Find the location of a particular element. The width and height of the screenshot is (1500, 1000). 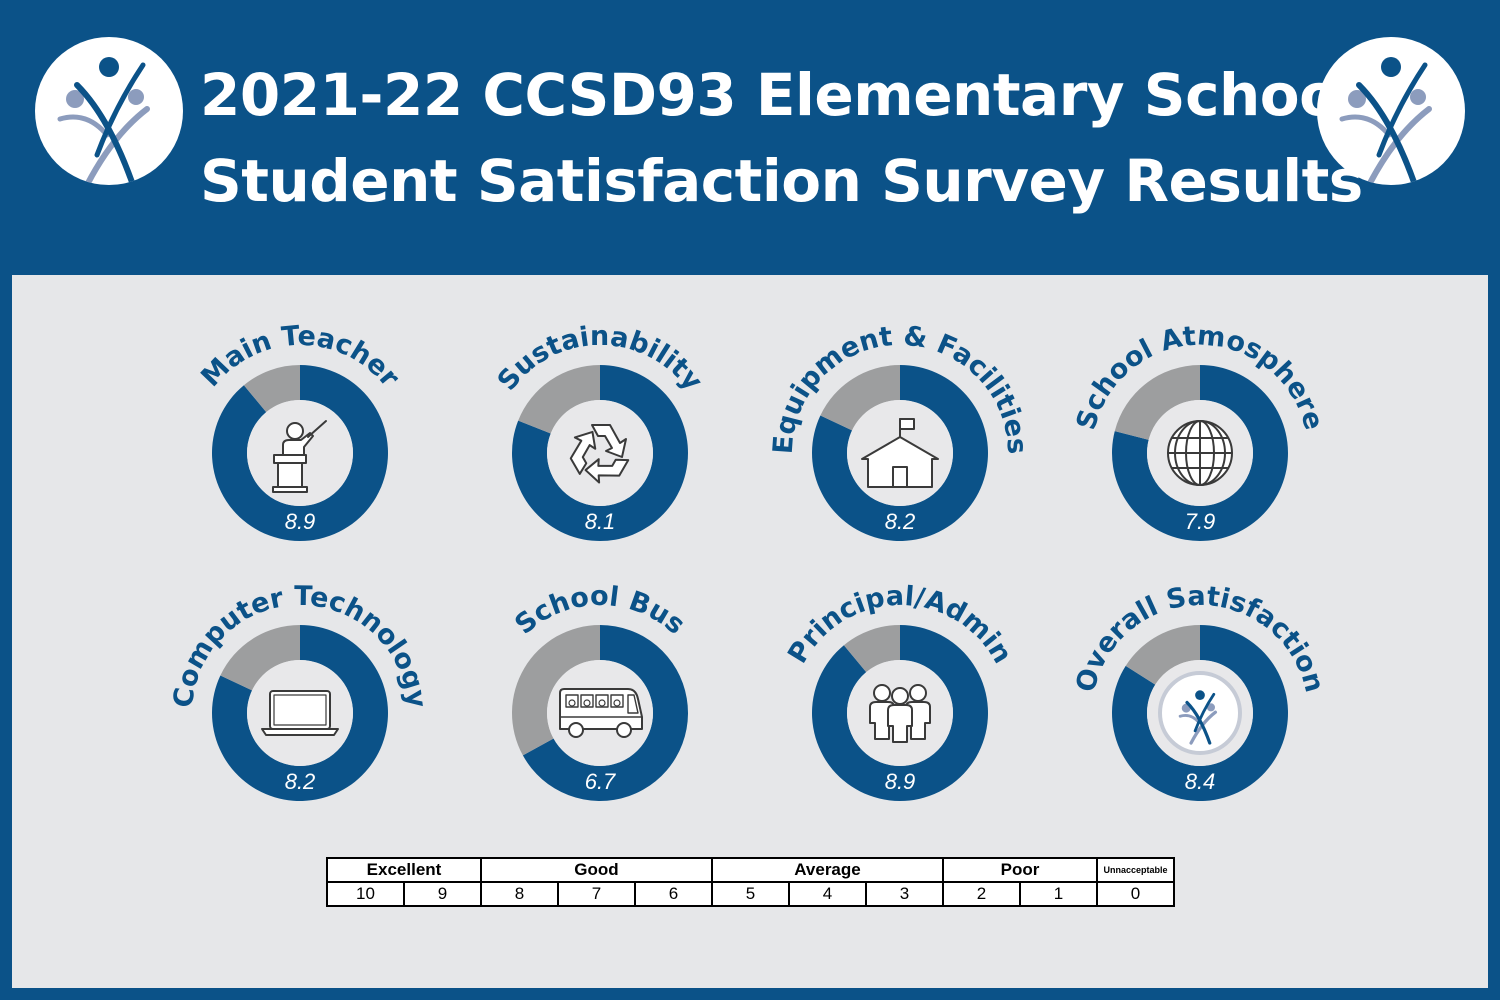

globe-icon is located at coordinates (1200, 453).